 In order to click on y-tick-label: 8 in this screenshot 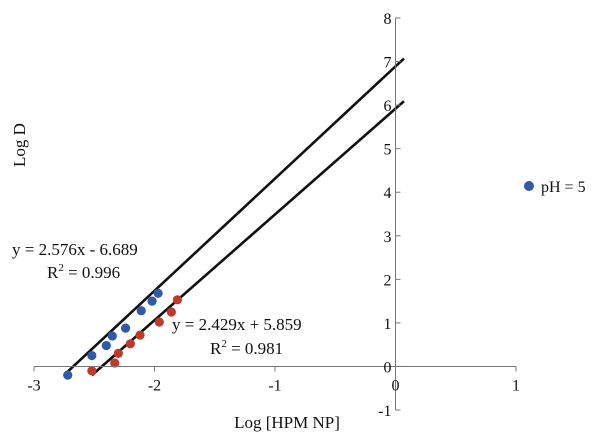, I will do `click(388, 19)`.